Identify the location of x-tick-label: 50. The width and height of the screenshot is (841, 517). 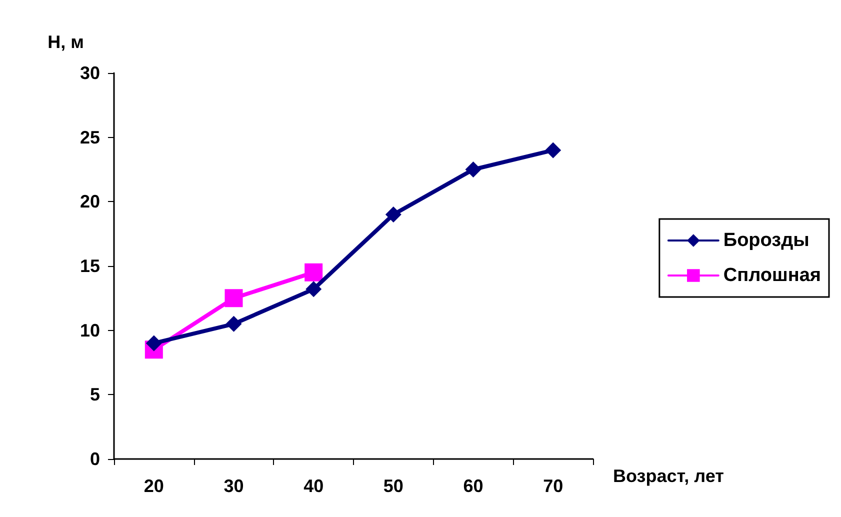
(393, 486).